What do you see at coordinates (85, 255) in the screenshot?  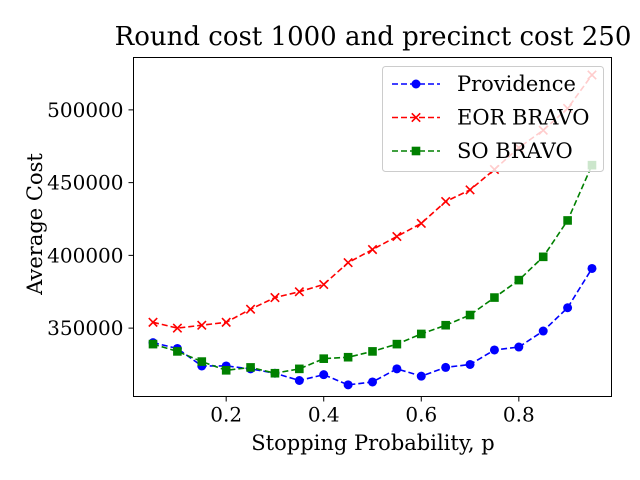 I see `y-tick-label: 400000` at bounding box center [85, 255].